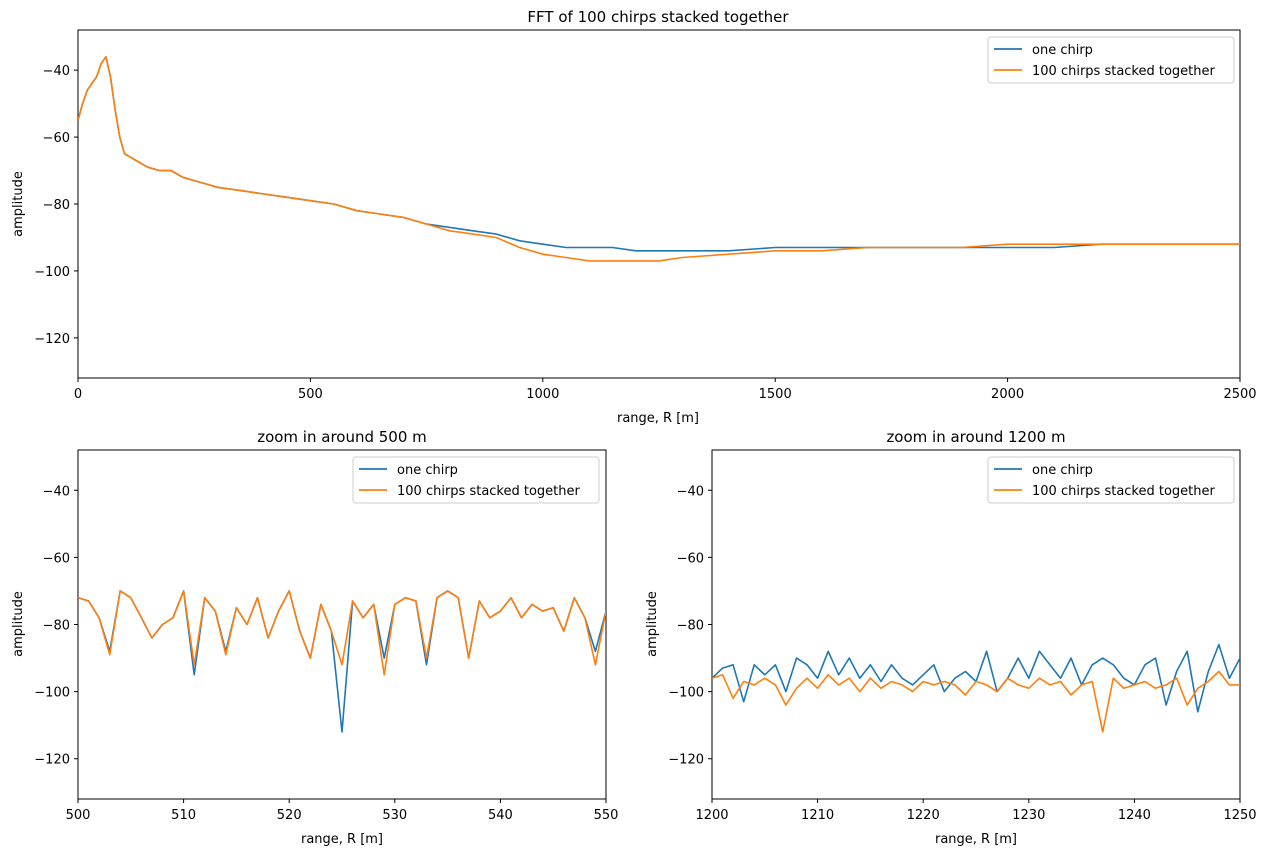  I want to click on x-tick-label: 540, so click(500, 815).